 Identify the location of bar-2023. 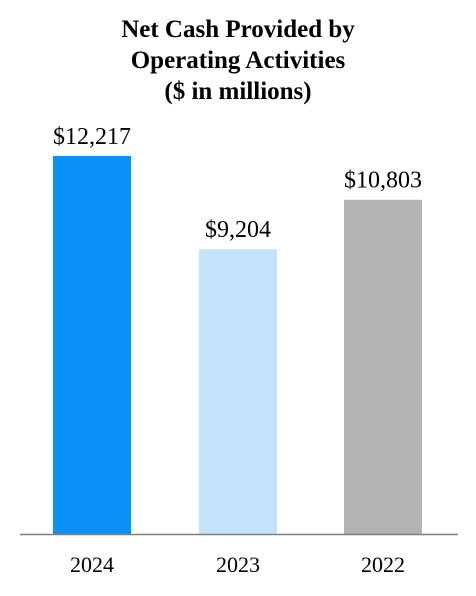
(238, 392).